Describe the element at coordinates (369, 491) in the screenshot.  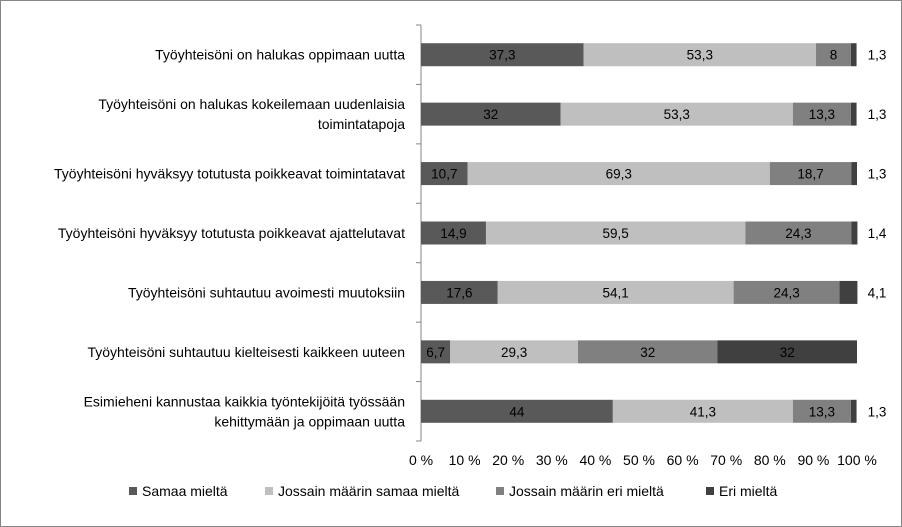
I see `legend-entry: Jossain määrin samaa mieltä` at that location.